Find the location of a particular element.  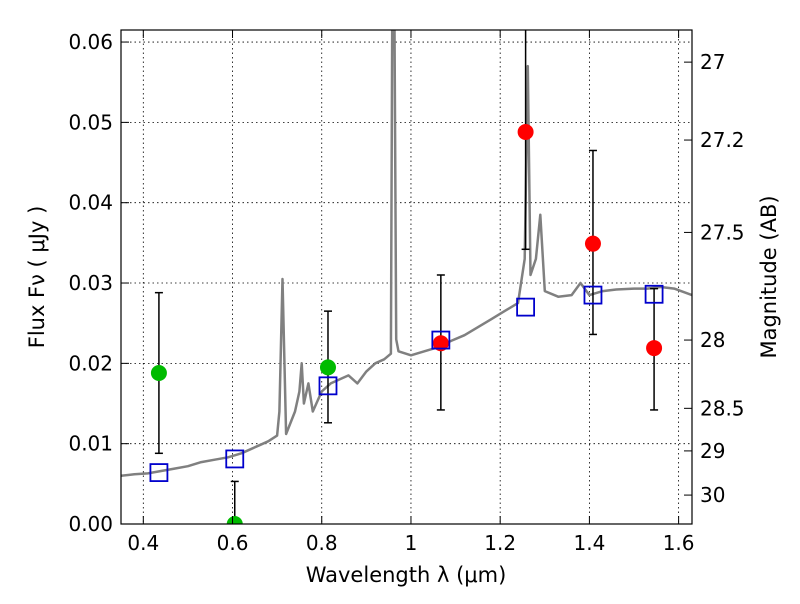

y-tick-label: 0.01 is located at coordinates (90, 444).